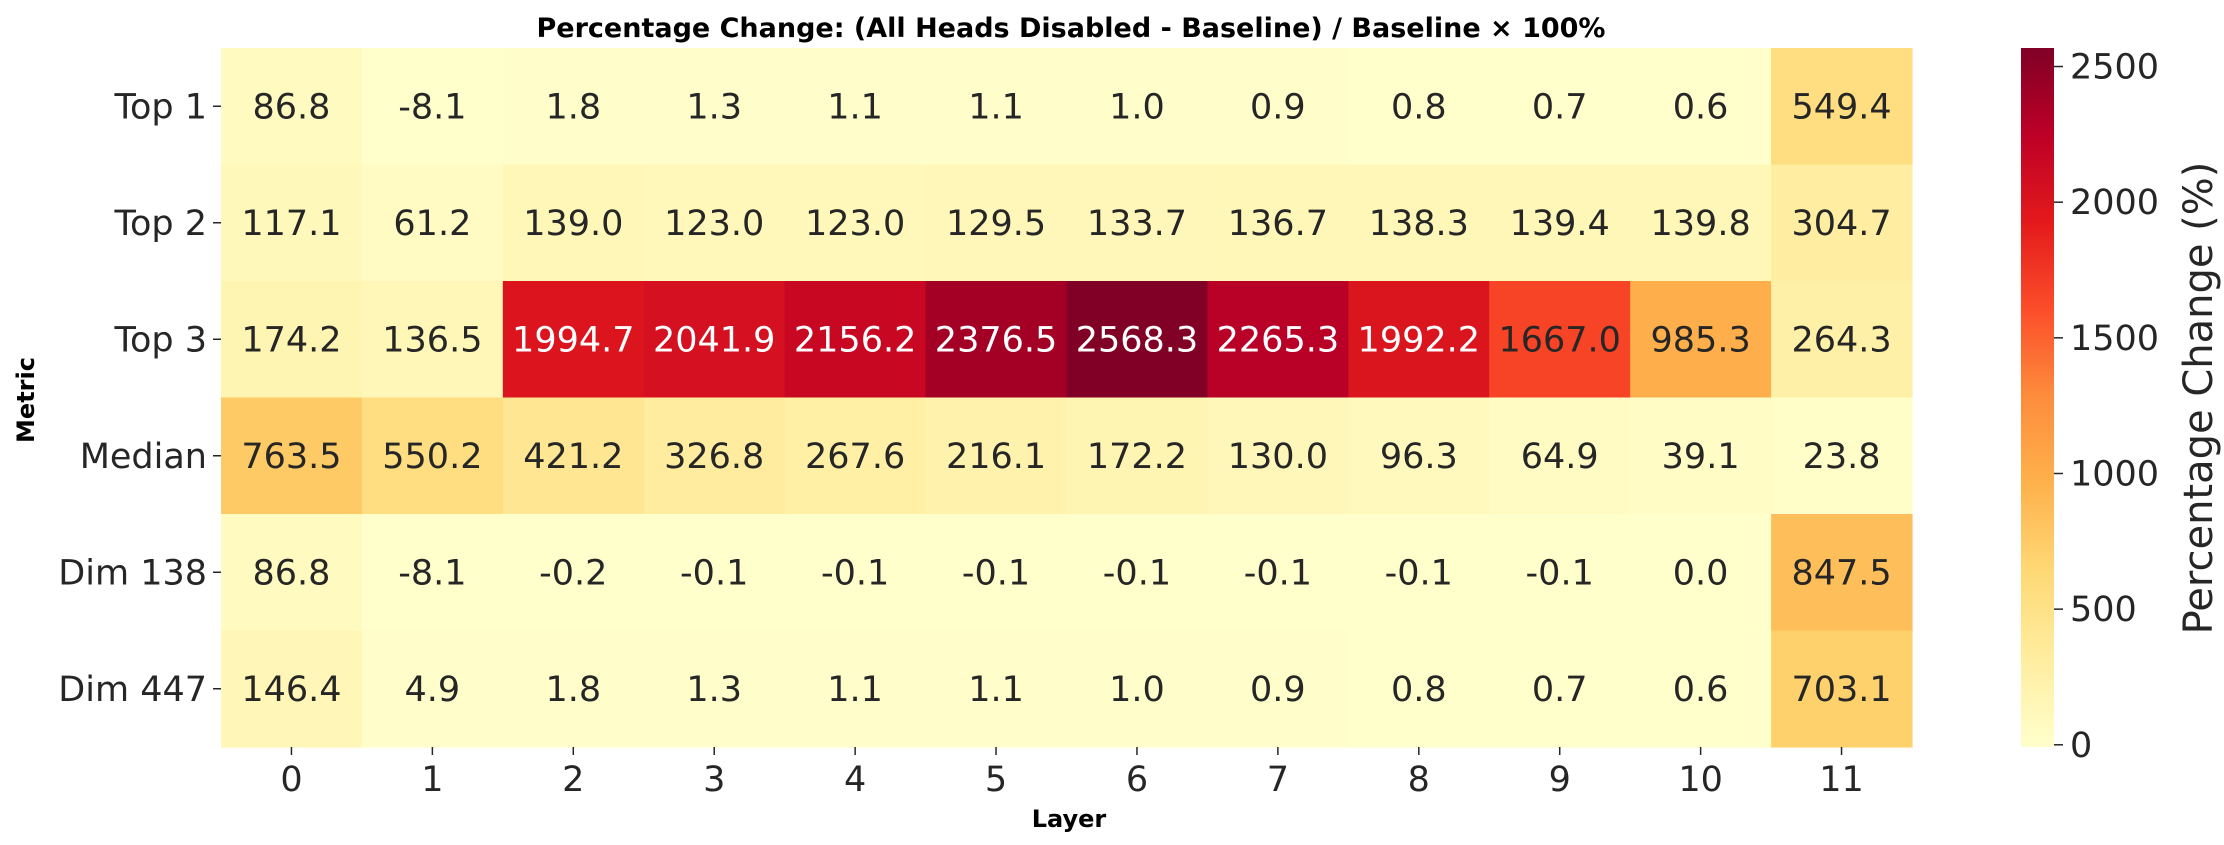  I want to click on x-tick-label: 7, so click(1278, 780).